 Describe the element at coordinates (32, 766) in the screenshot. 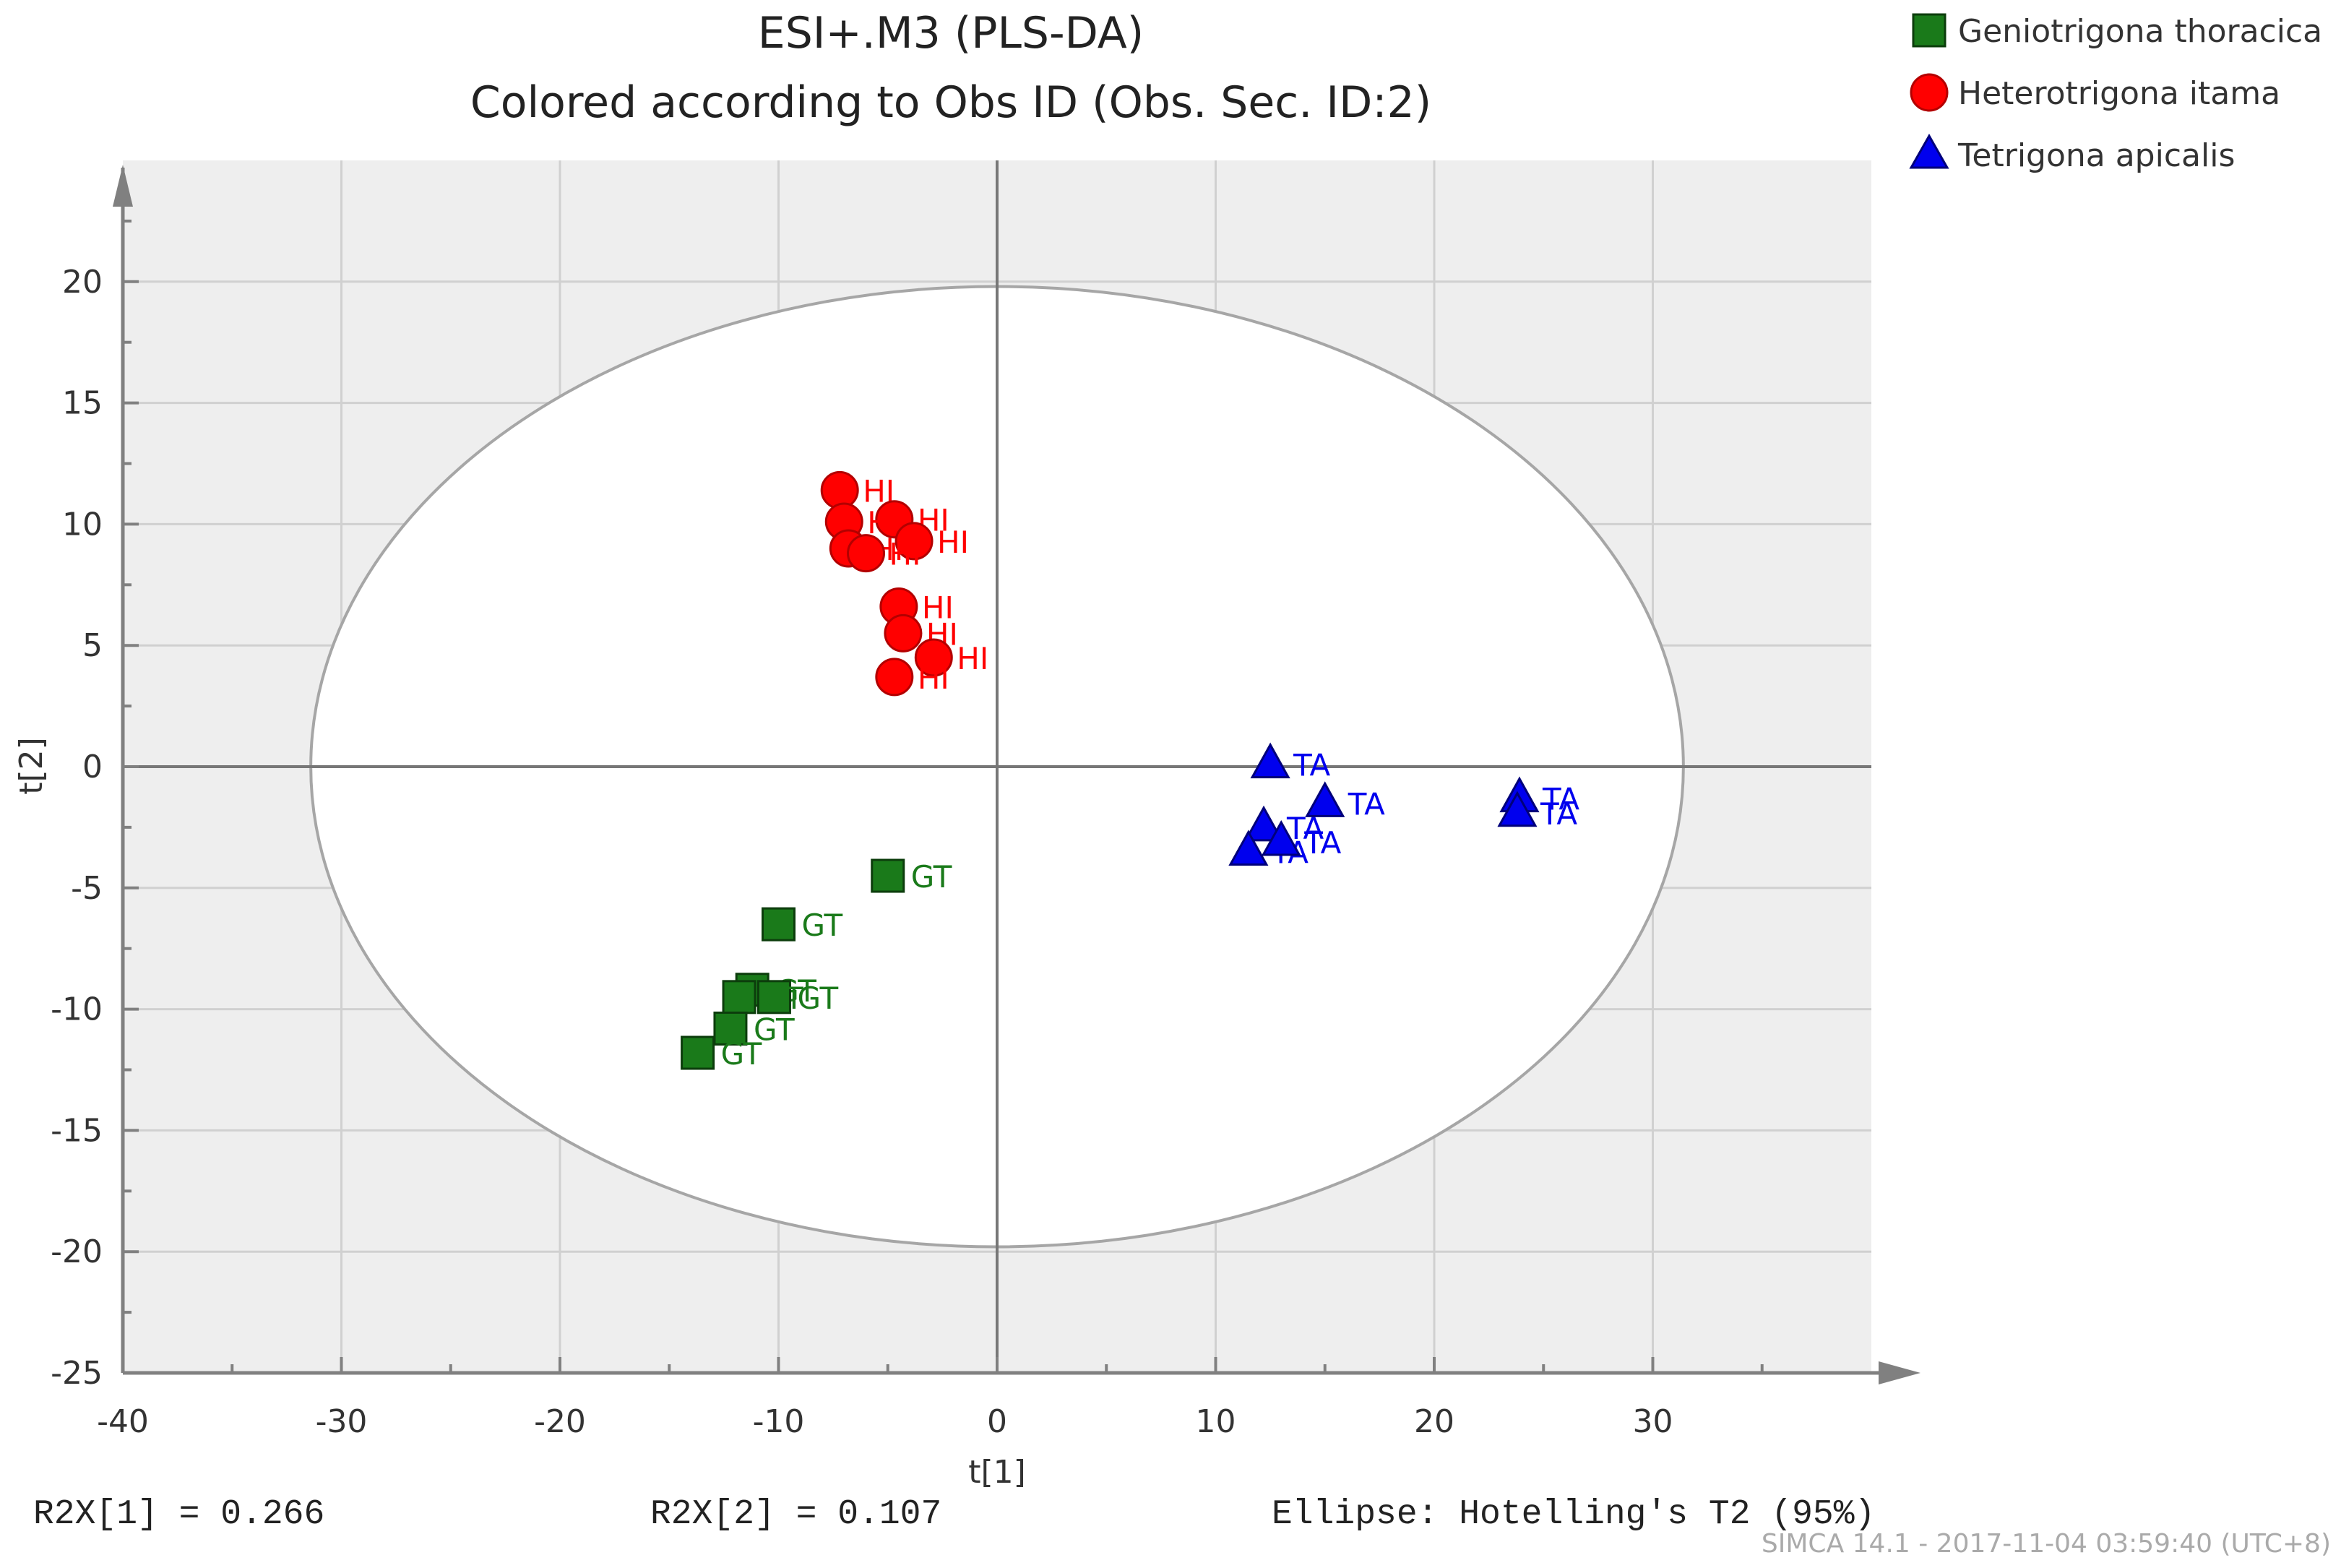

I see `y-axis-label: t[2]` at that location.